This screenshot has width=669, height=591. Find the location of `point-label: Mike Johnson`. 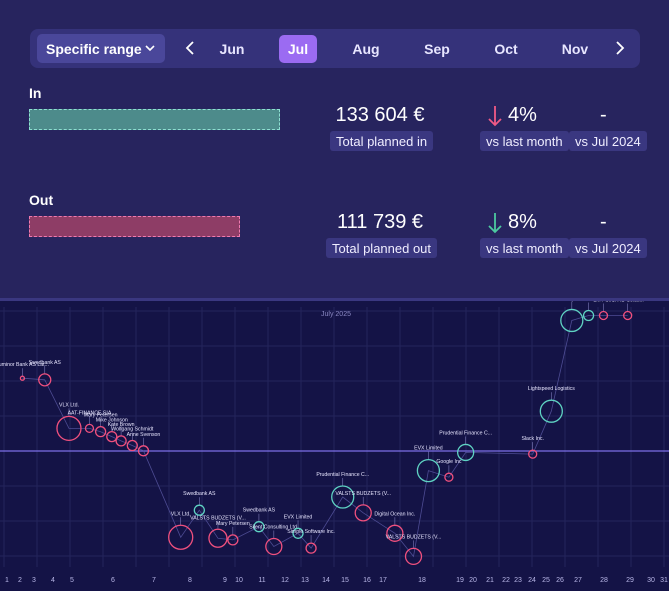

point-label: Mike Johnson is located at coordinates (112, 421).